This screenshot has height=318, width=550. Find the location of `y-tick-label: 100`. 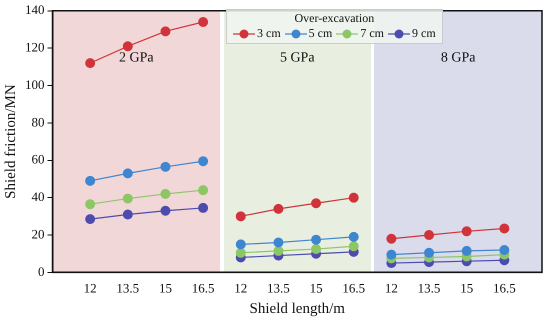

y-tick-label: 100 is located at coordinates (34, 84).